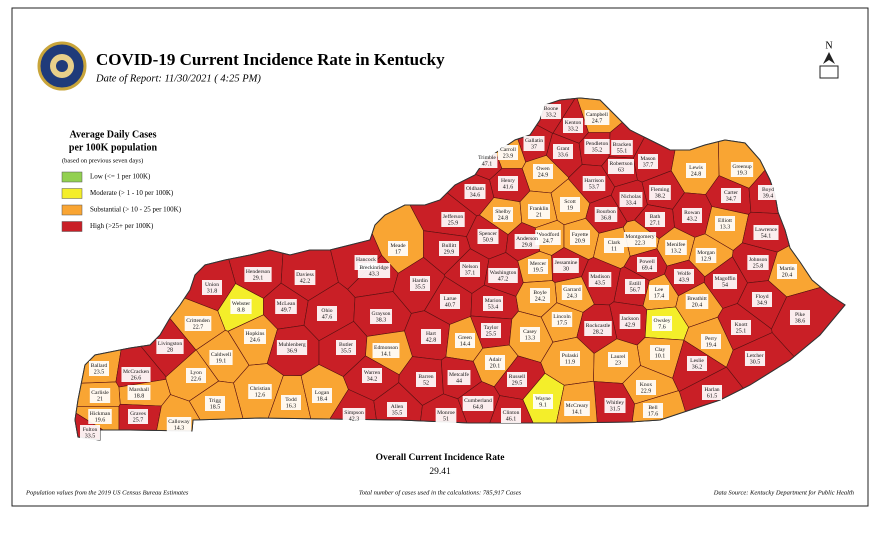 This screenshot has height=534, width=880. I want to click on summary-value: 29.41, so click(440, 472).